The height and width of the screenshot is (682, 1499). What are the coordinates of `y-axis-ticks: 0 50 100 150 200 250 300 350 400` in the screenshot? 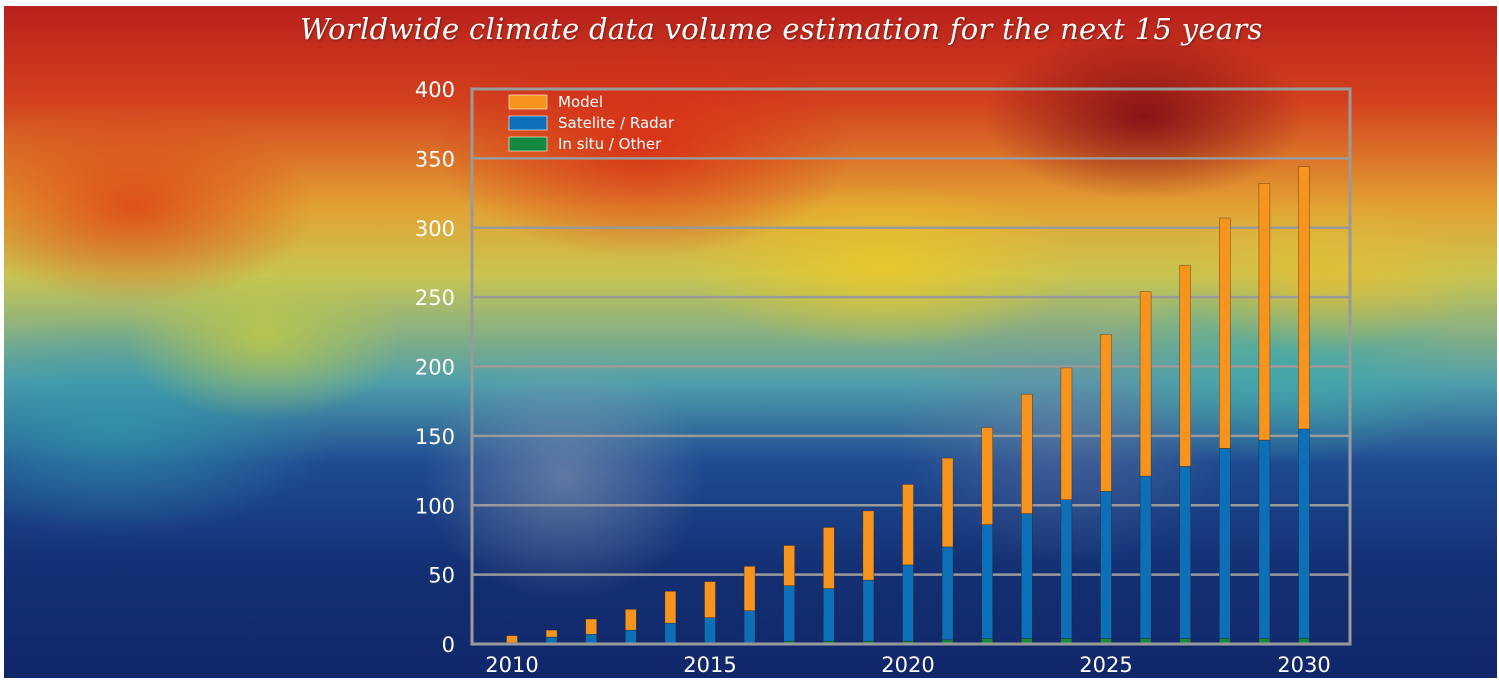 It's located at (435, 367).